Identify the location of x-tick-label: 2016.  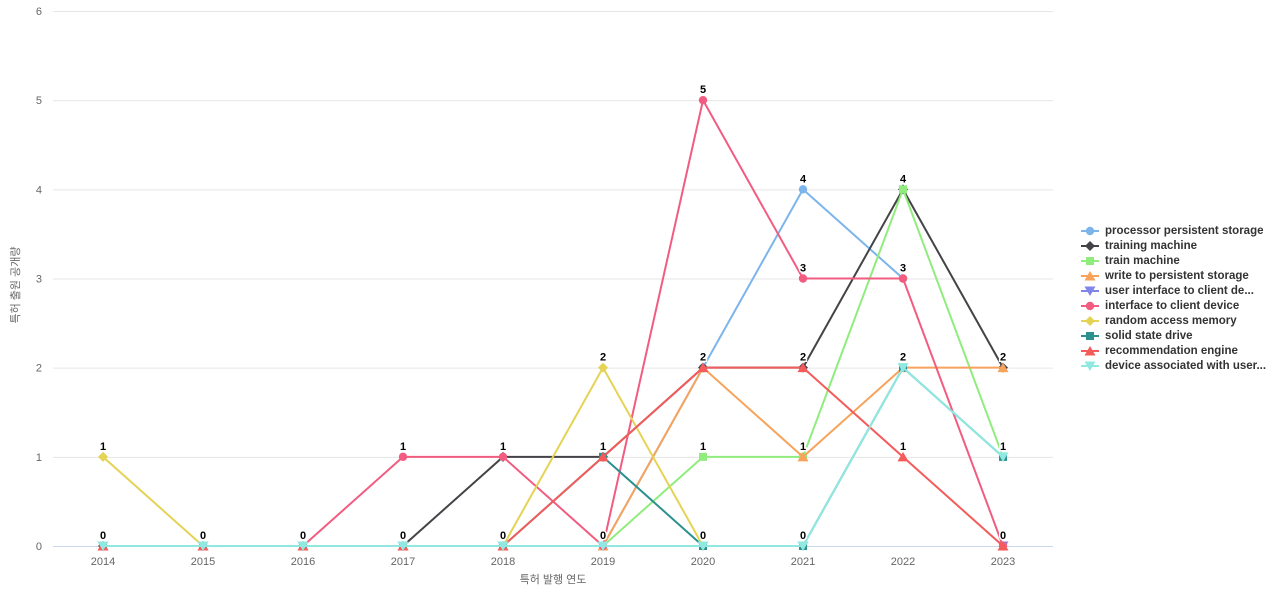
(303, 562).